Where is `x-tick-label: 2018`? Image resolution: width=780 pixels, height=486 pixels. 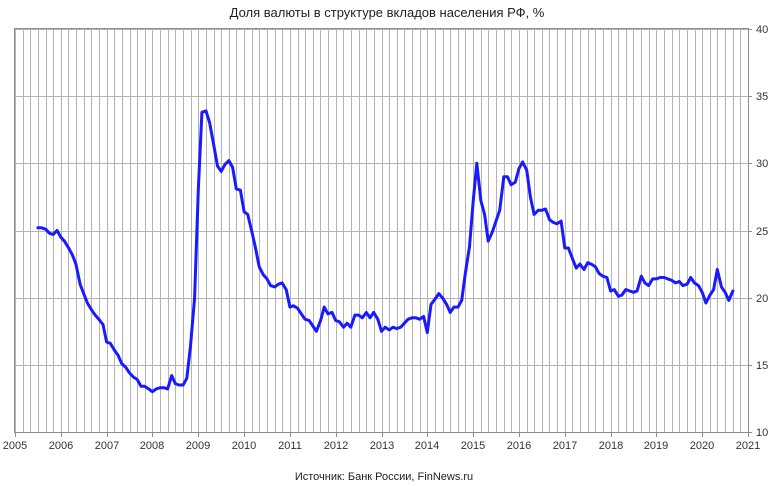 x-tick-label: 2018 is located at coordinates (611, 446).